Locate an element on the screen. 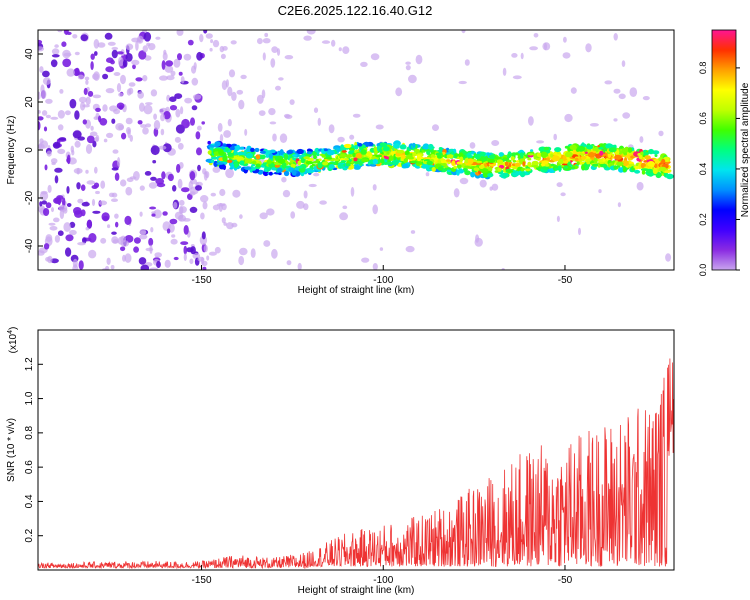 The width and height of the screenshot is (750, 600). spectrogram-x-tick-label: -50 is located at coordinates (565, 280).